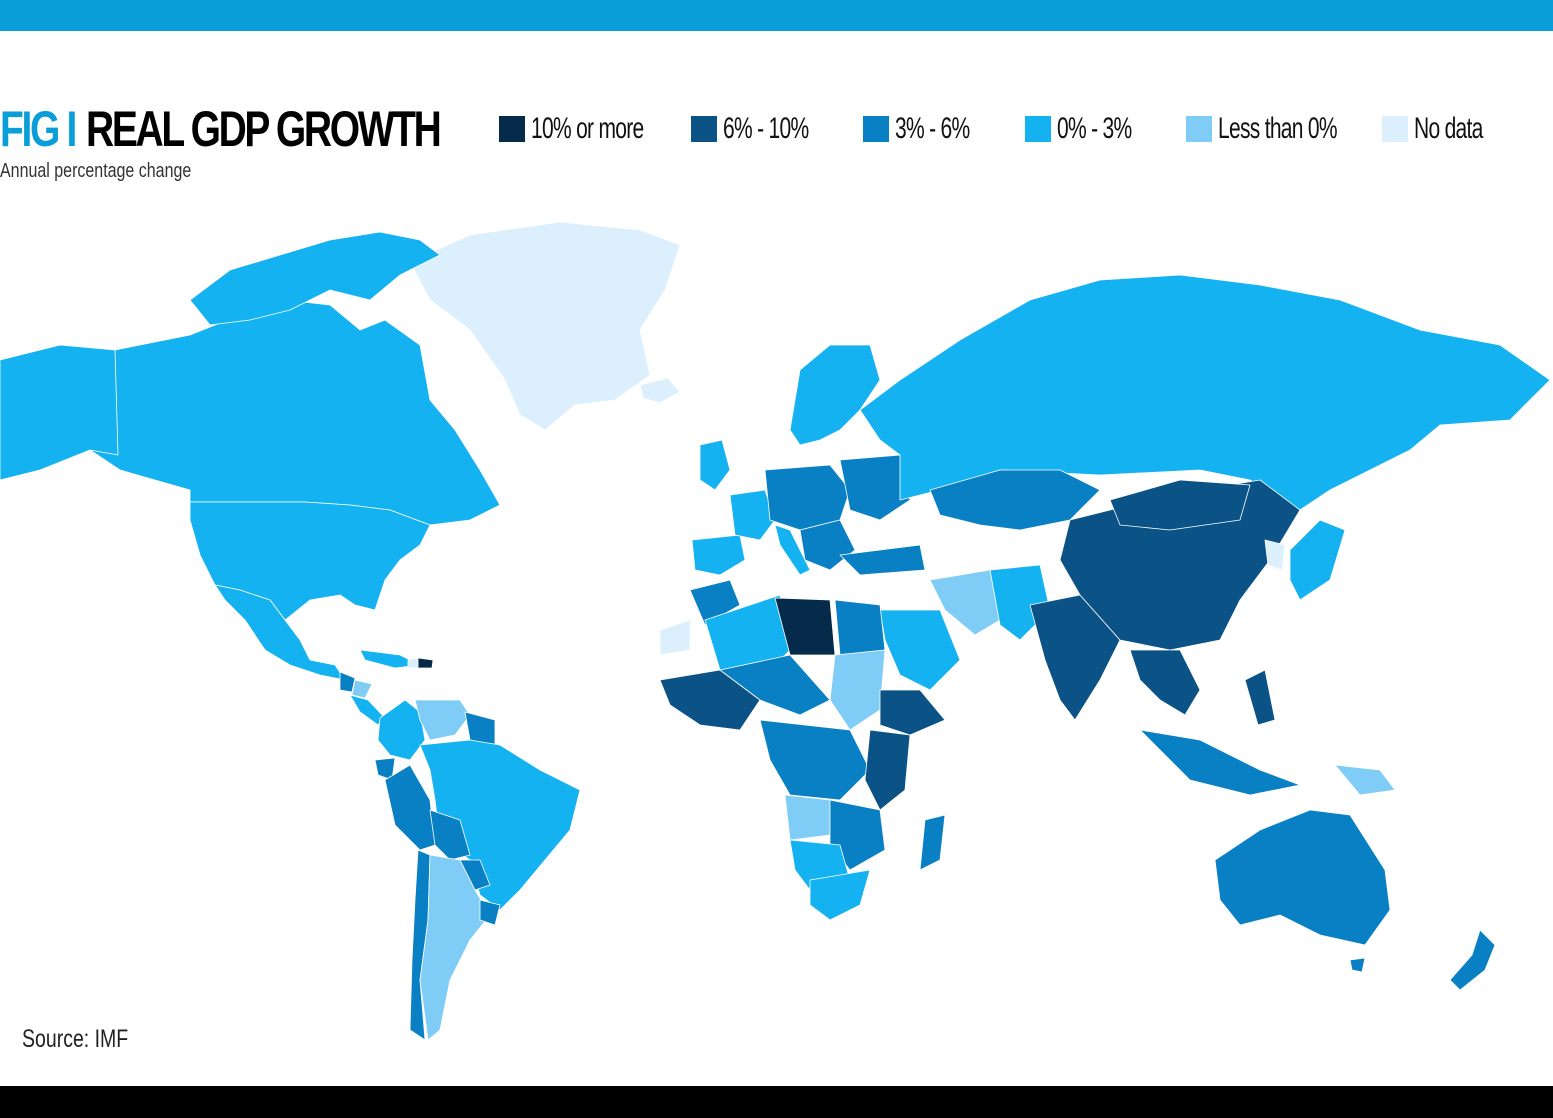 The image size is (1553, 1118). Describe the element at coordinates (766, 128) in the screenshot. I see `legend-label: 6% - 10%` at that location.